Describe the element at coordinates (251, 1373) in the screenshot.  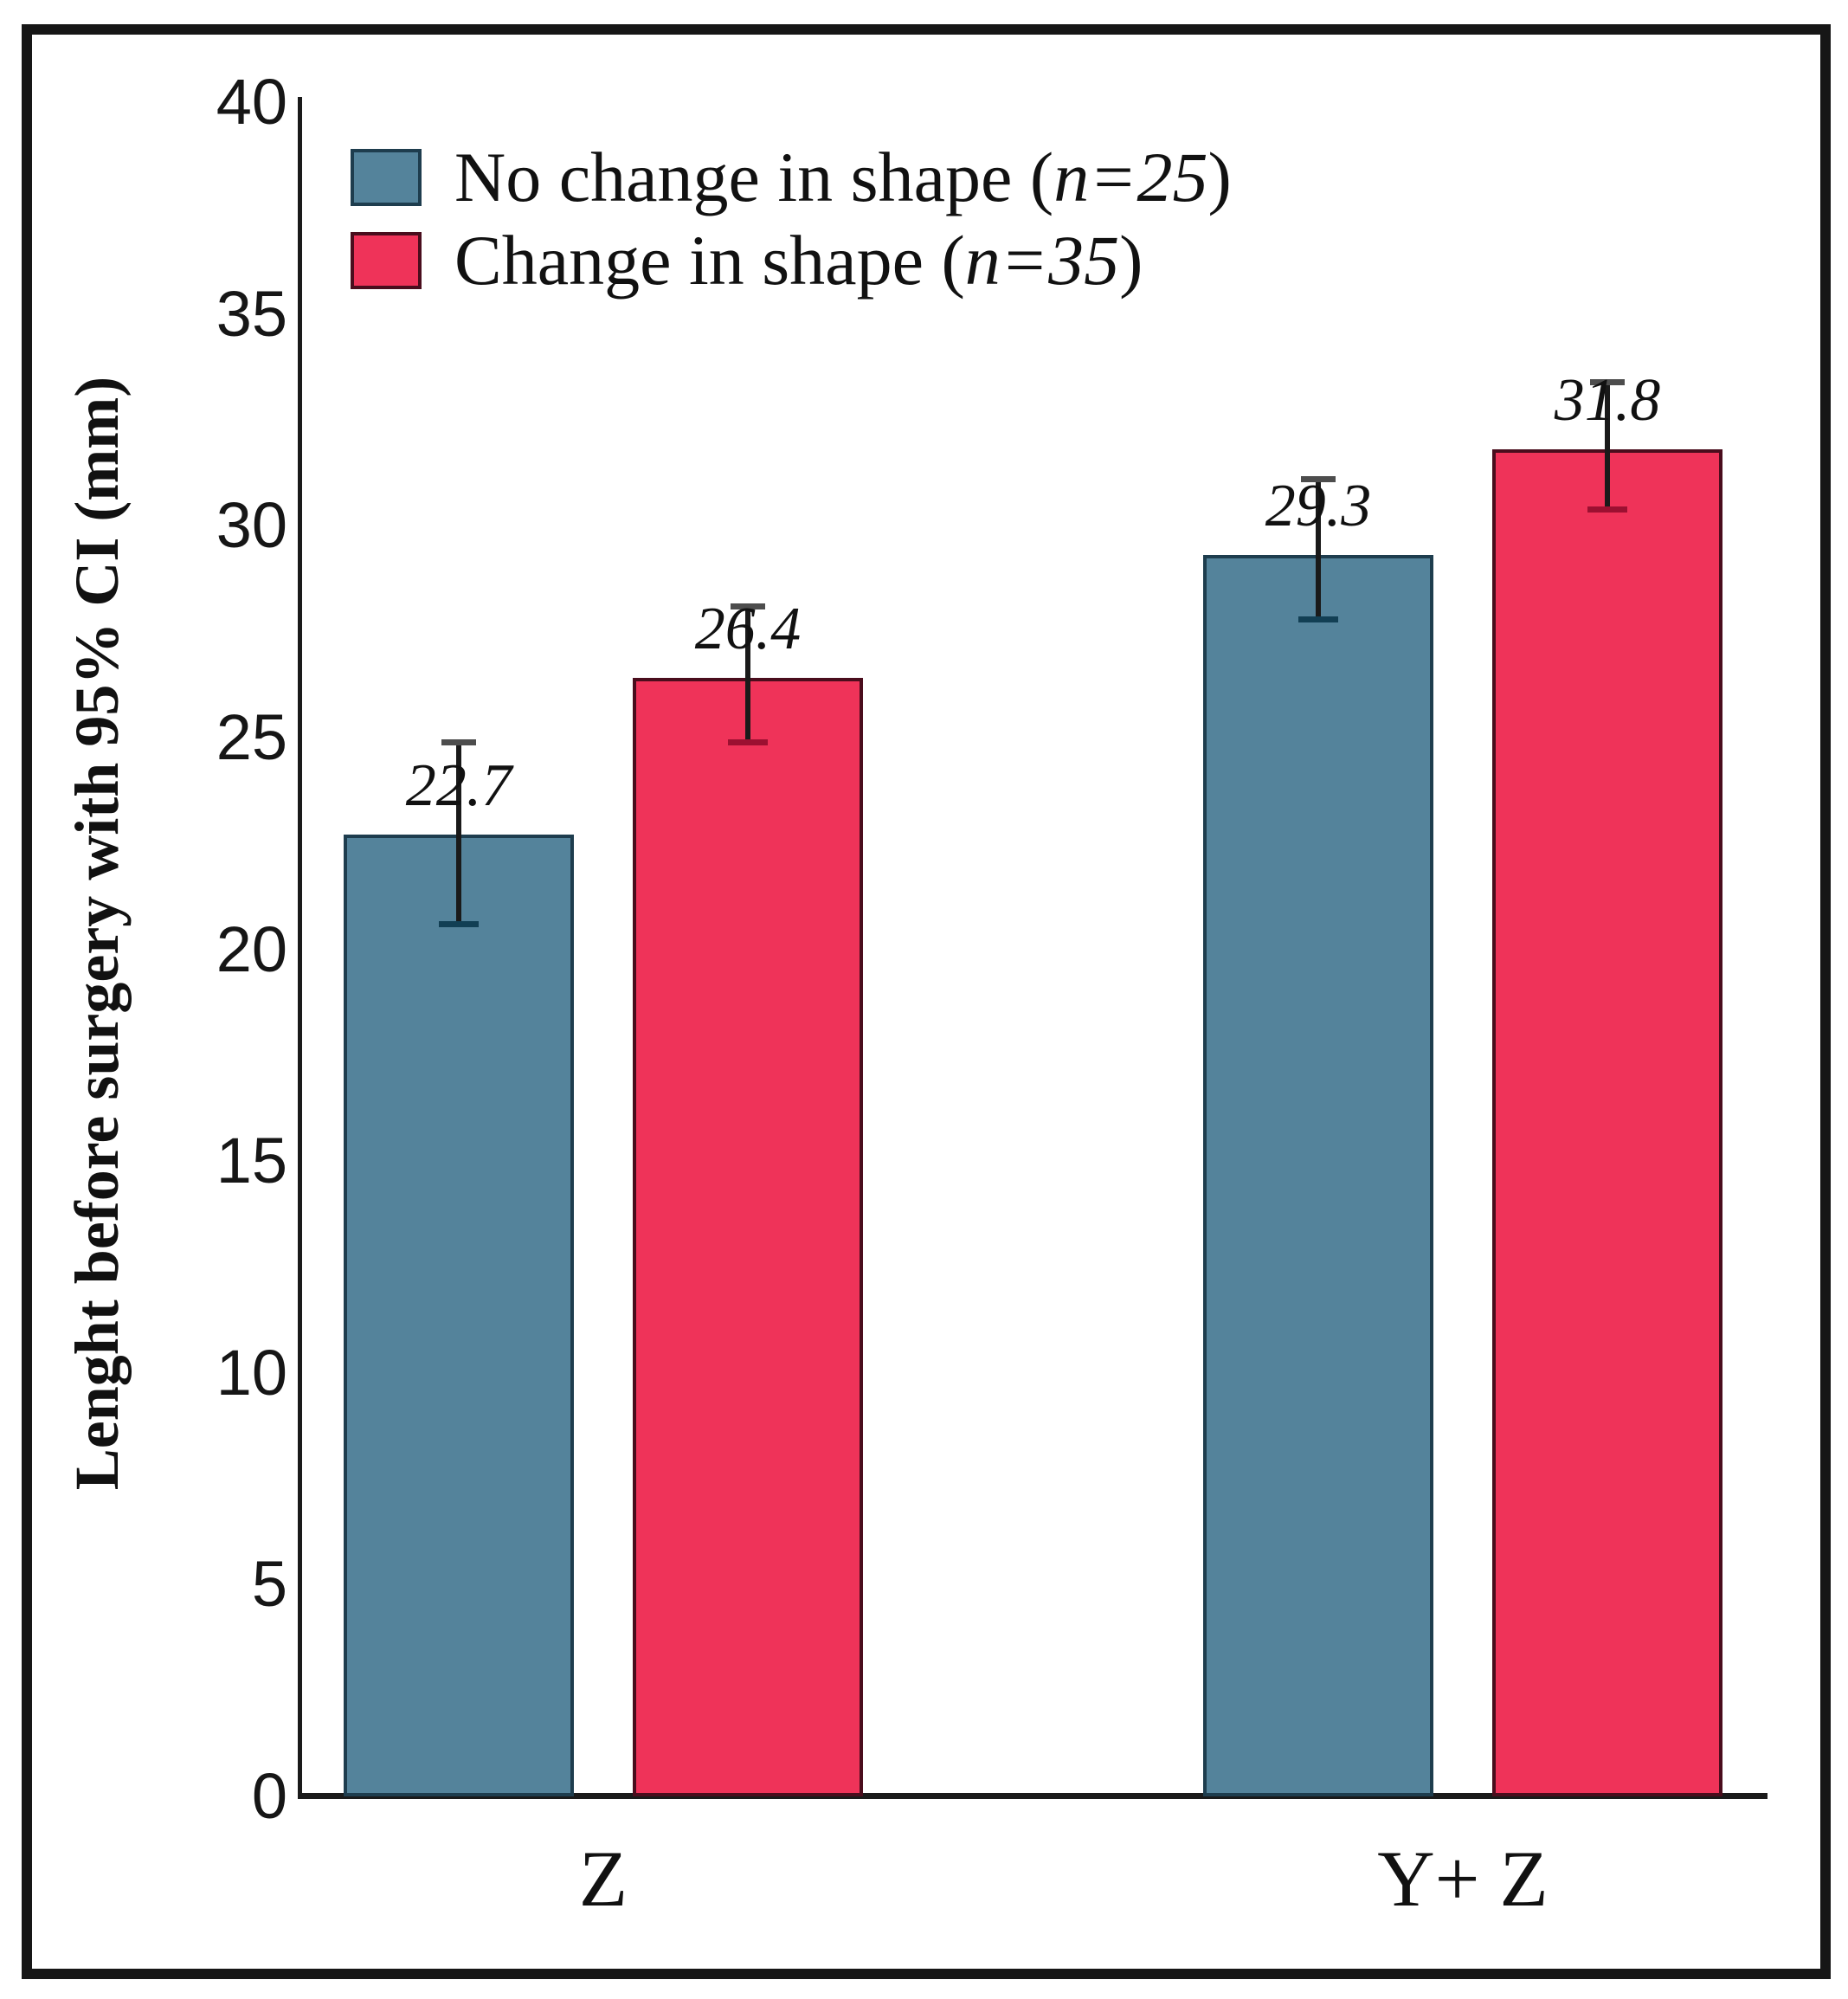
I see `y-tick-label: 10` at that location.